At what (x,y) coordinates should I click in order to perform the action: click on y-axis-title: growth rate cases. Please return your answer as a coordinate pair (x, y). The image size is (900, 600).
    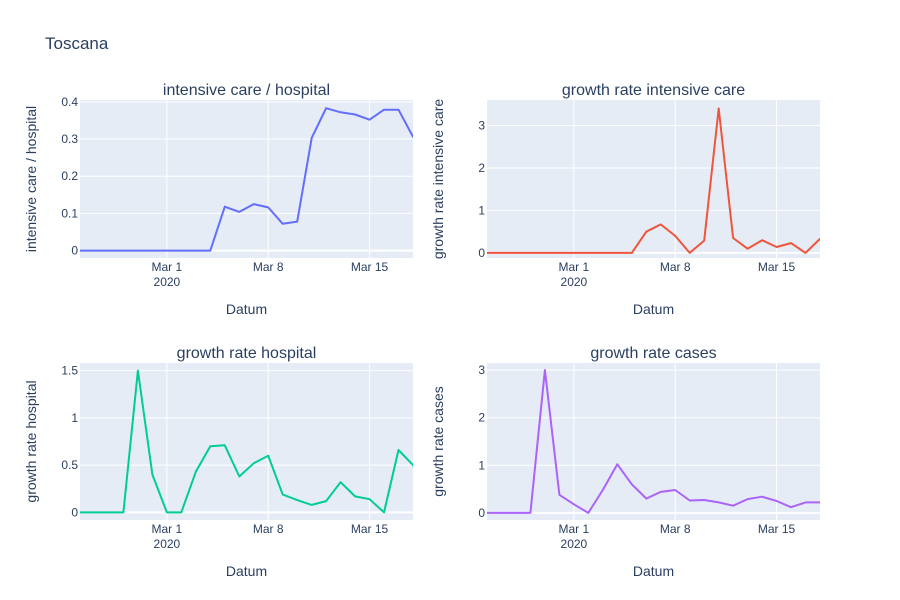
    Looking at the image, I should click on (438, 441).